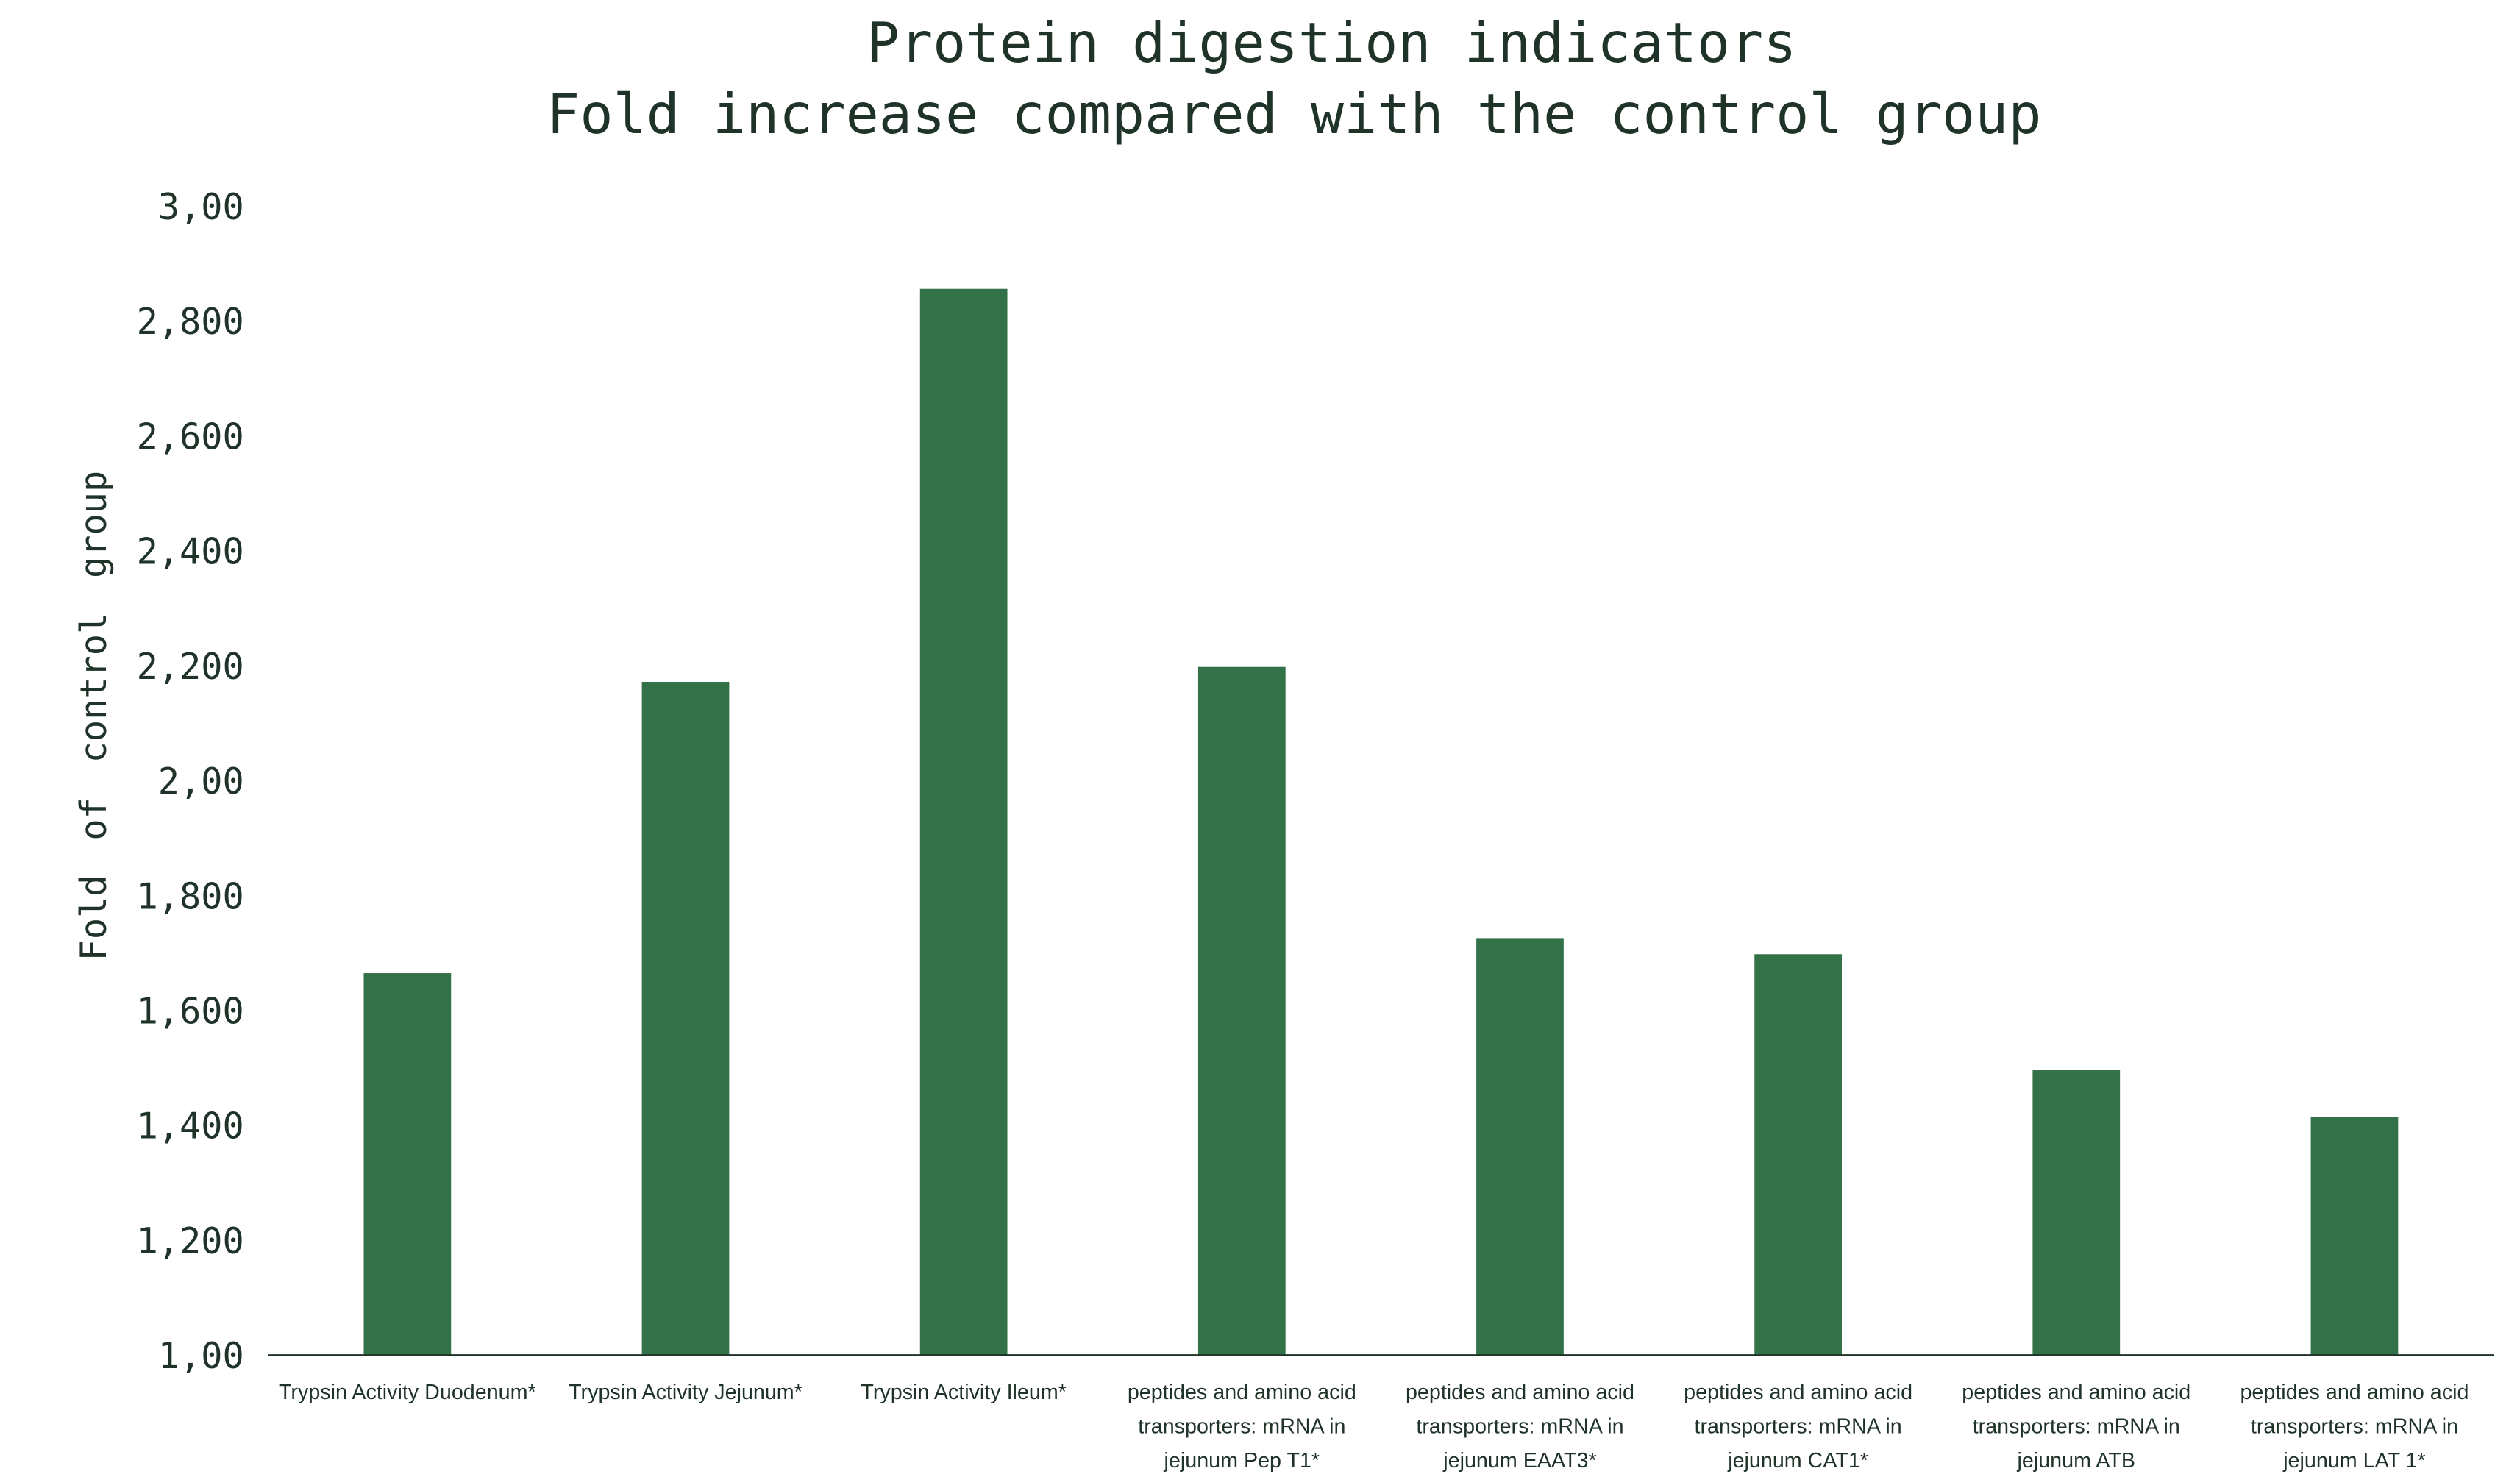 The image size is (2520, 1477). What do you see at coordinates (201, 781) in the screenshot?
I see `y-tick-label: 2,00` at bounding box center [201, 781].